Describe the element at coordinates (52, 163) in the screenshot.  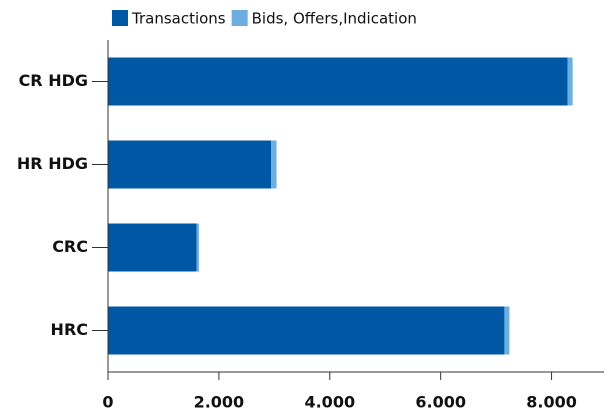
I see `y-tick-label: HR HDG` at that location.